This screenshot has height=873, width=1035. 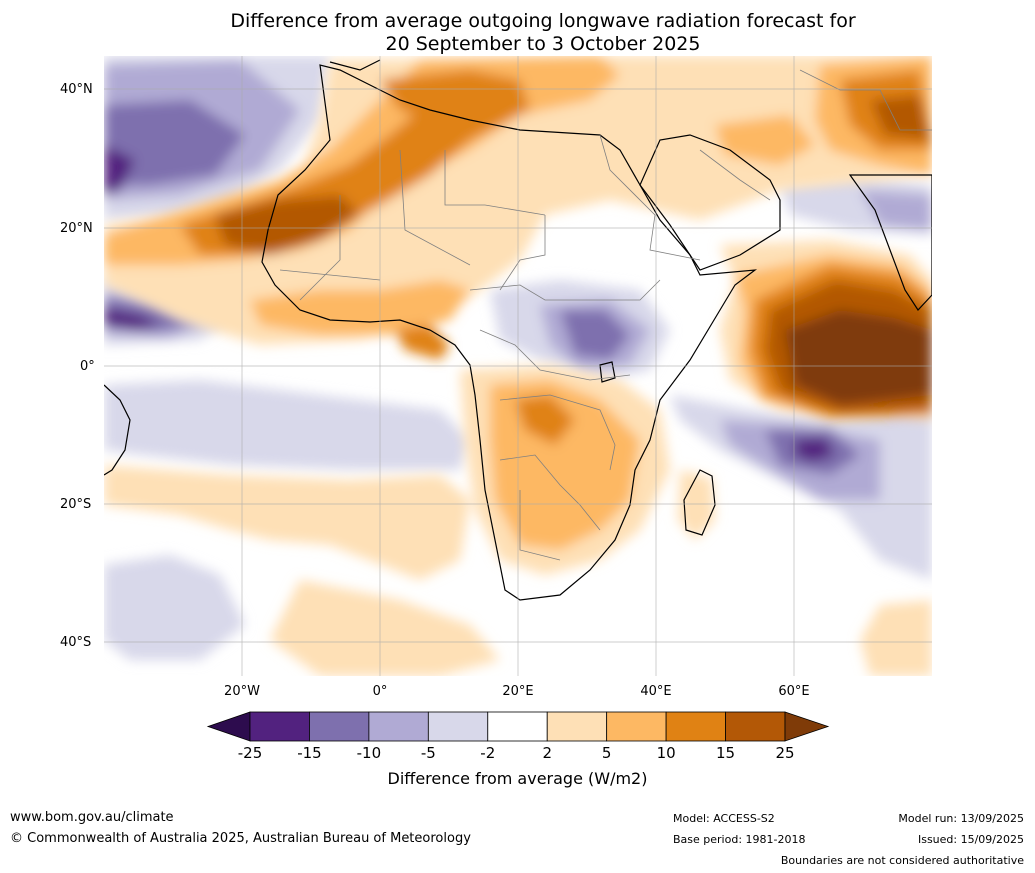 What do you see at coordinates (355, 65) in the screenshot?
I see `iberia-coastline` at bounding box center [355, 65].